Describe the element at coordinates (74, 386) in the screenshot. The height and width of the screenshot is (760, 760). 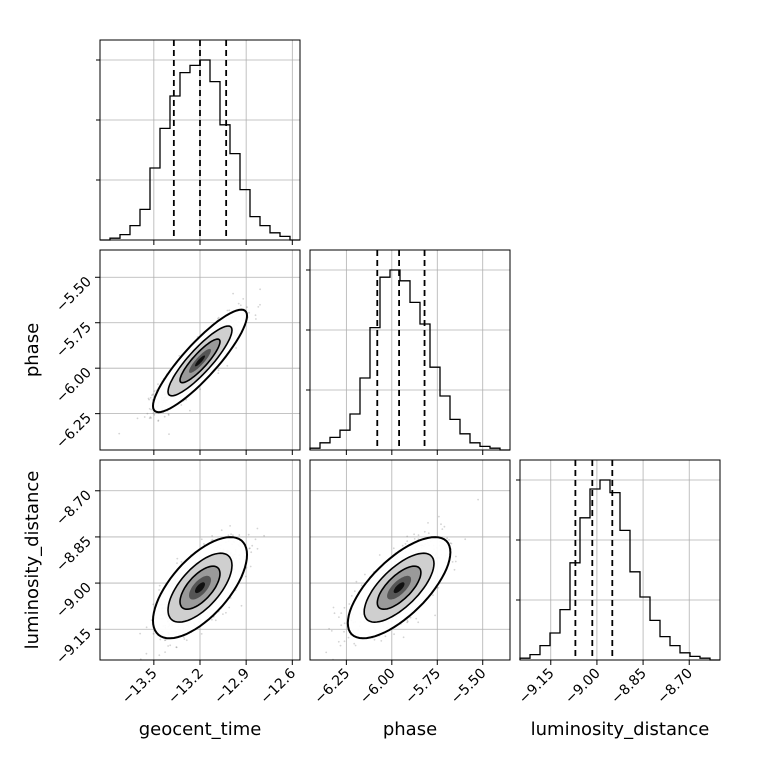
I see `ytick-label-phase-1: −6.00` at that location.